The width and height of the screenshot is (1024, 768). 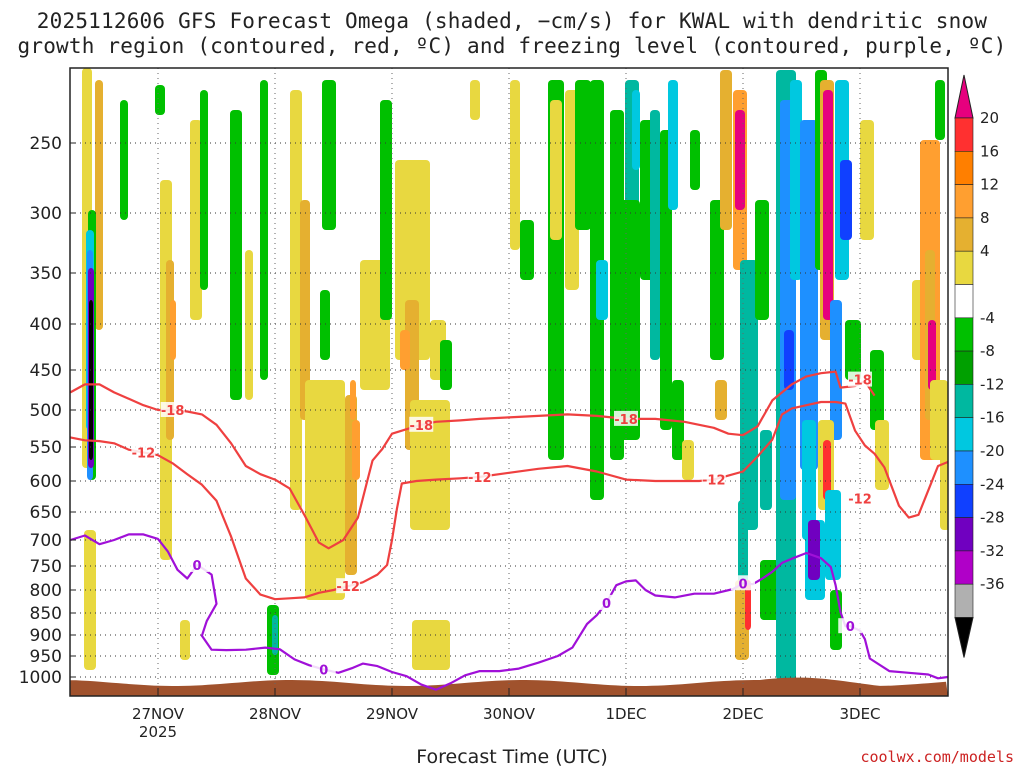 What do you see at coordinates (992, 418) in the screenshot?
I see `colorbar-label: -16` at bounding box center [992, 418].